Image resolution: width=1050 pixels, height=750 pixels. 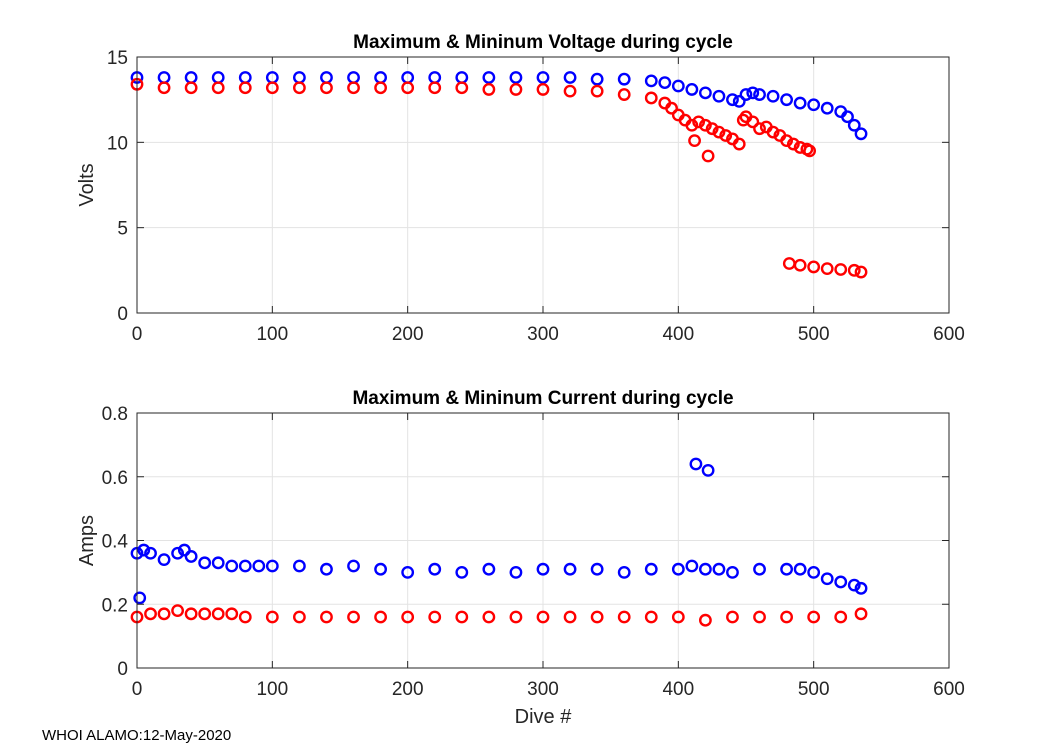 What do you see at coordinates (499, 531) in the screenshot?
I see `series-maximum` at bounding box center [499, 531].